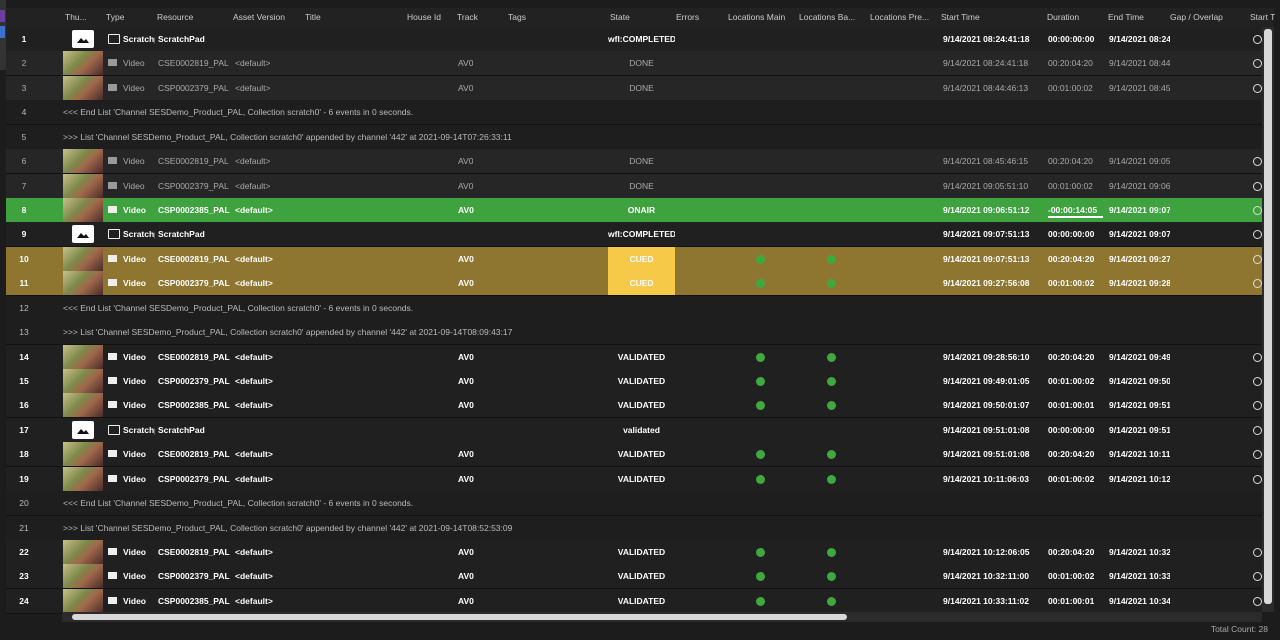  What do you see at coordinates (641, 283) in the screenshot?
I see `state: CUED` at bounding box center [641, 283].